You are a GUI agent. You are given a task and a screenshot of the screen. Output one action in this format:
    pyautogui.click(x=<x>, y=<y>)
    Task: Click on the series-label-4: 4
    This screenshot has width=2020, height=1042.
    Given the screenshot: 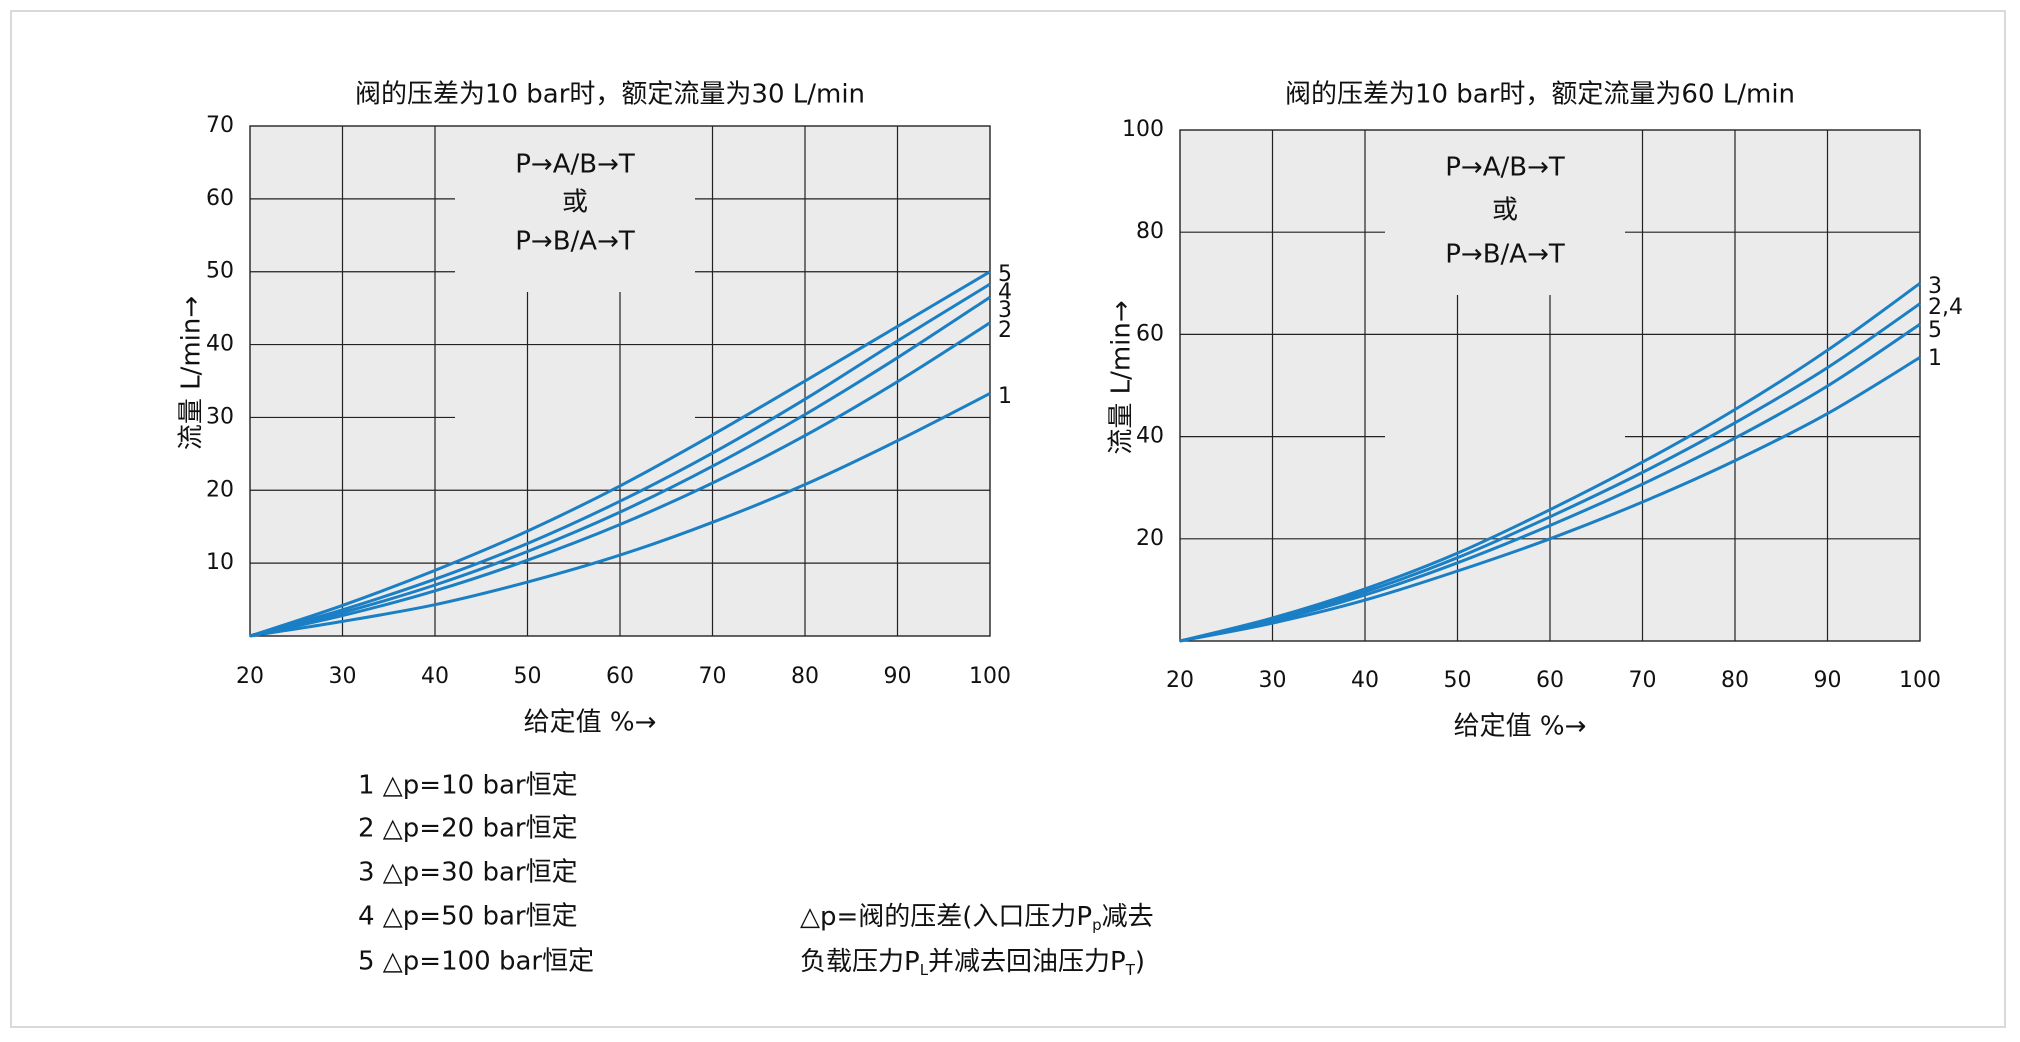 What is the action you would take?
    pyautogui.click(x=1005, y=292)
    